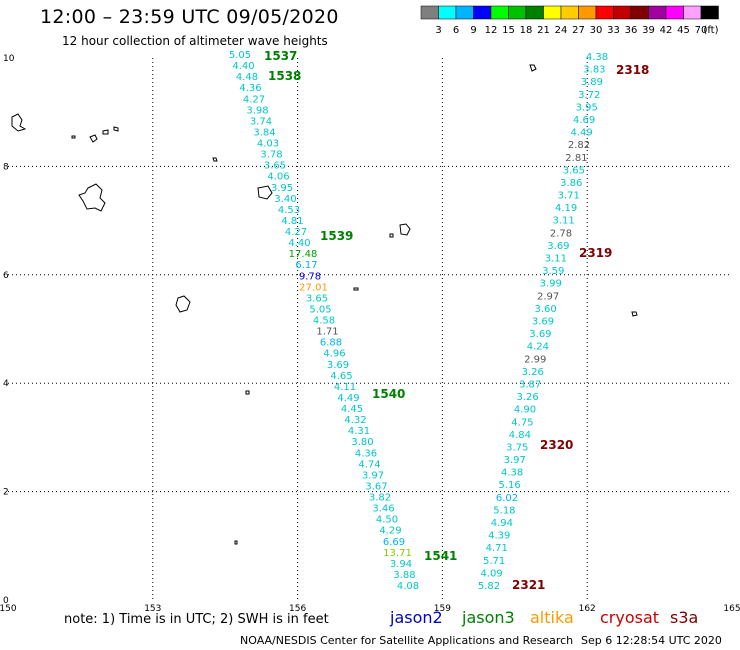  I want to click on pass-number-label: 1538, so click(284, 76).